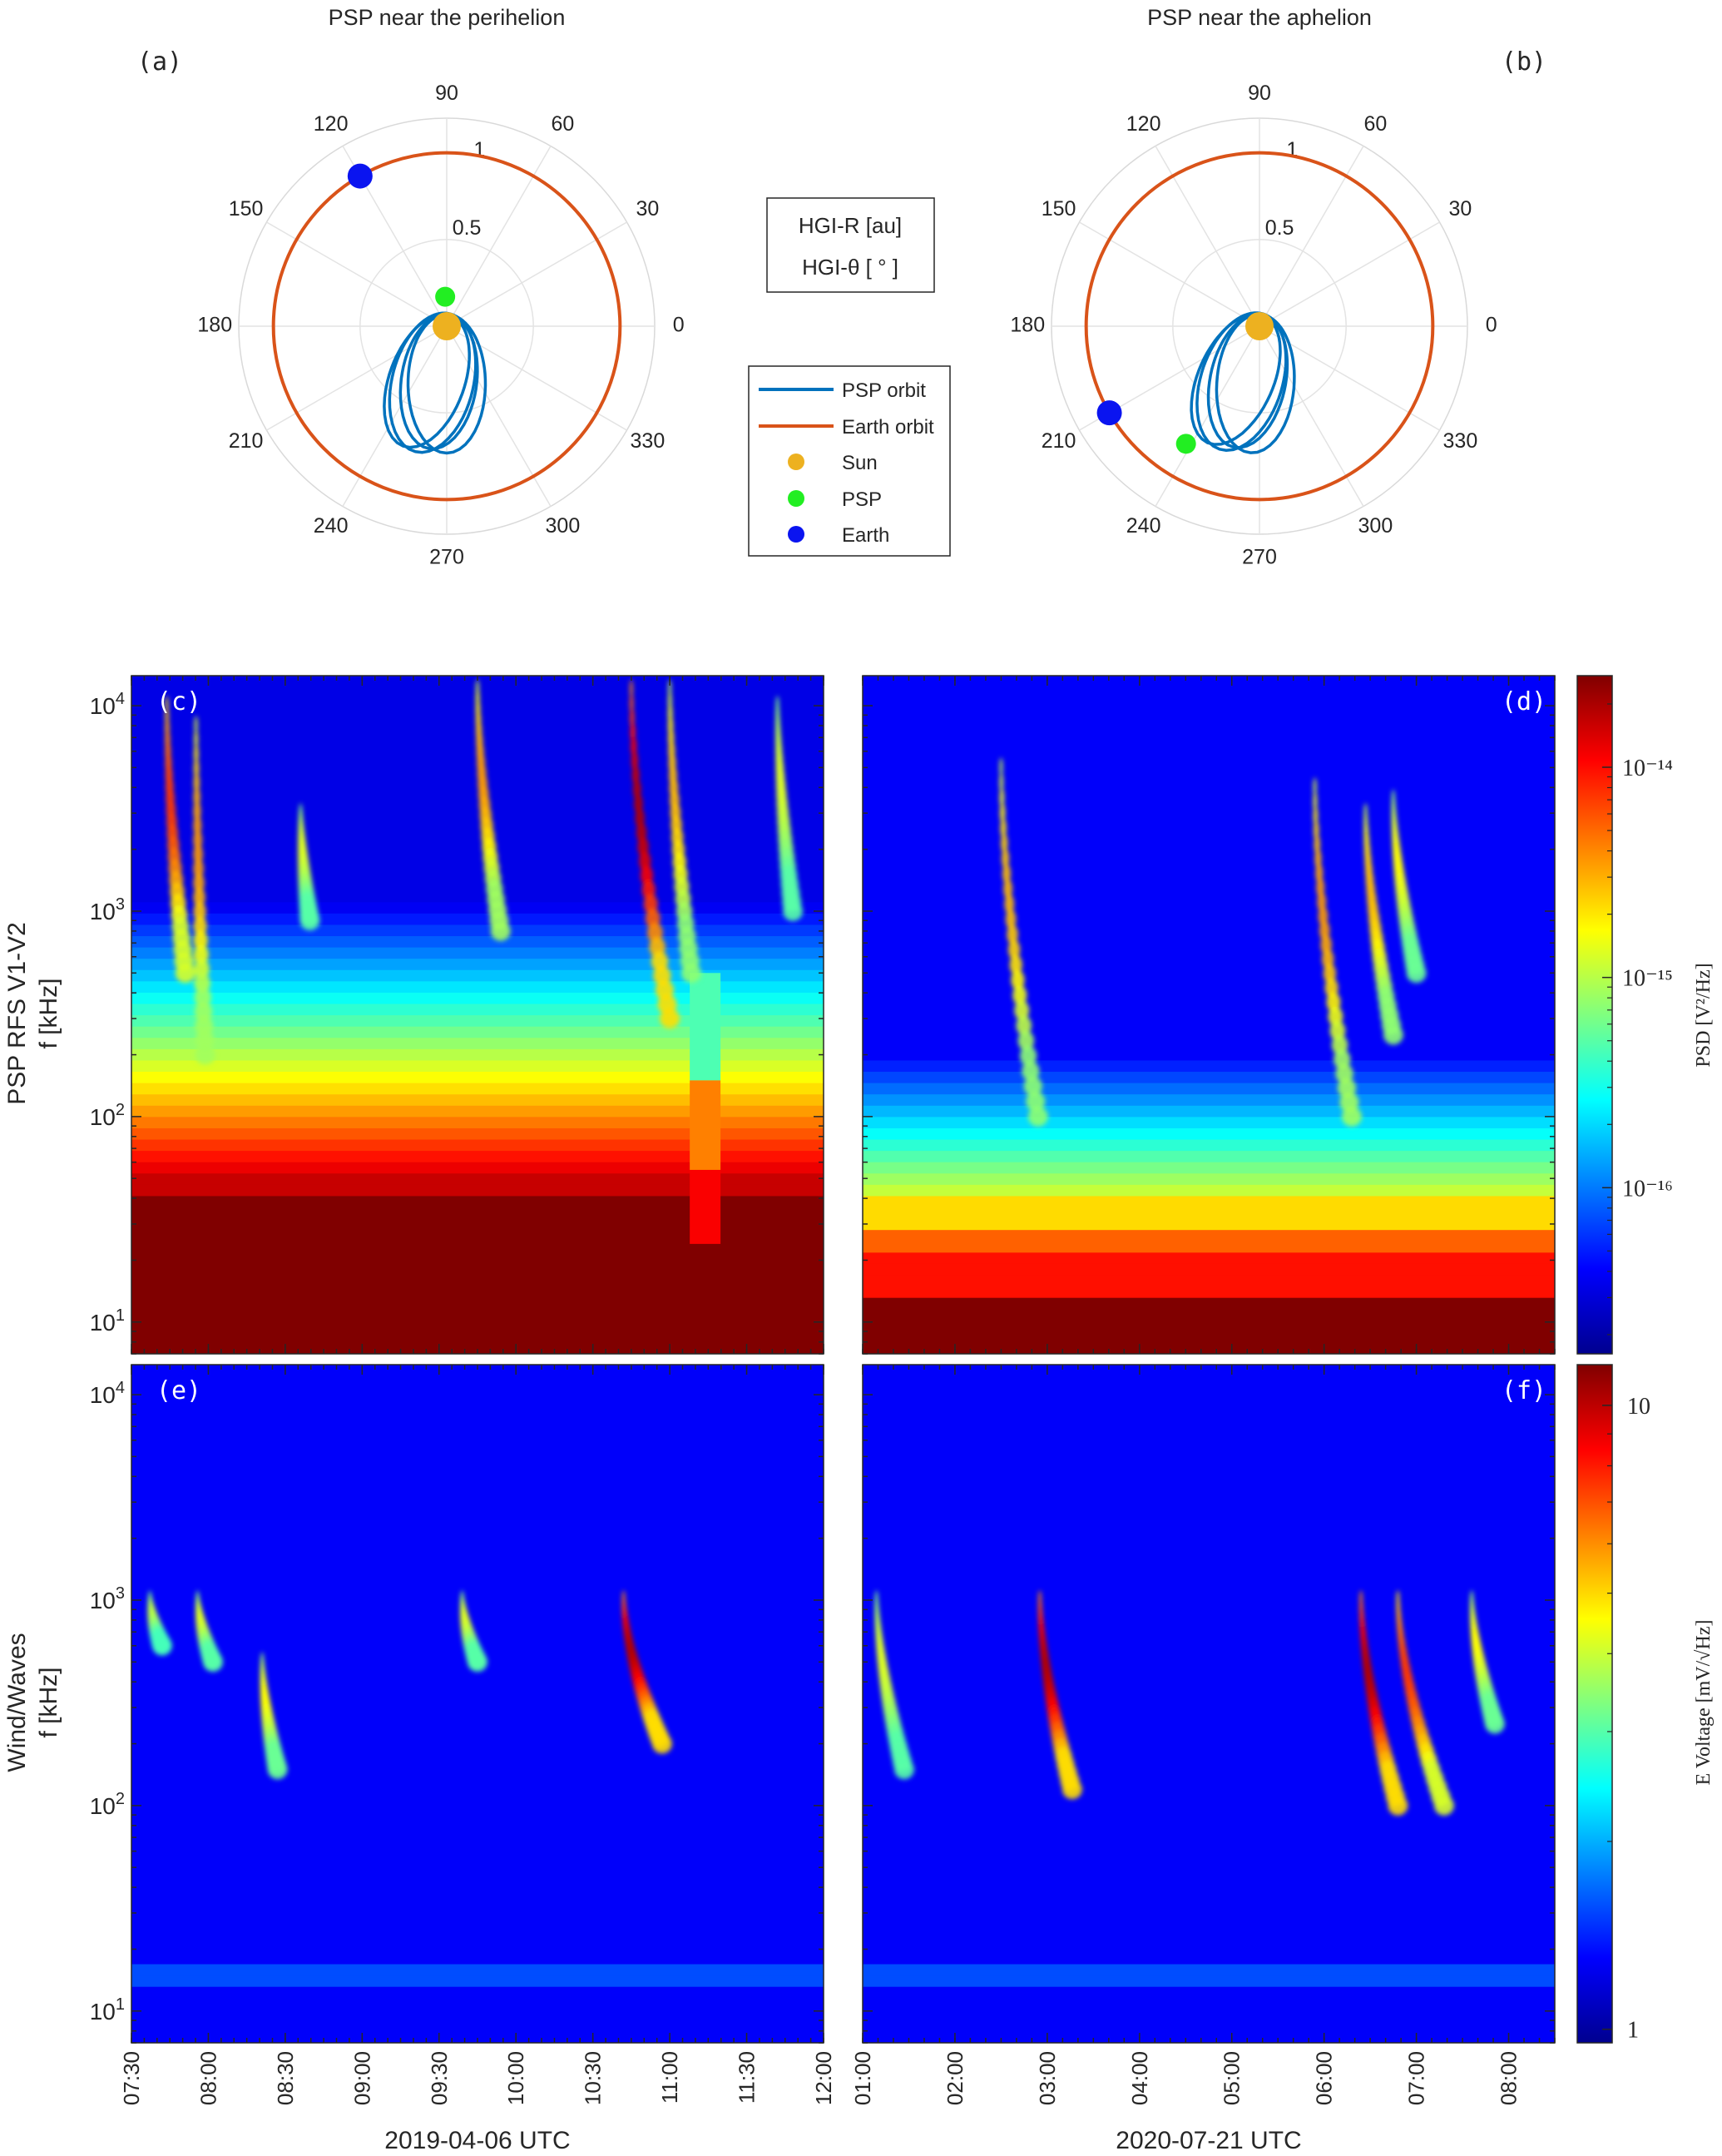 The height and width of the screenshot is (2156, 1722). Describe the element at coordinates (1259, 17) in the screenshot. I see `panel-b-title: PSP near the aphelion` at that location.